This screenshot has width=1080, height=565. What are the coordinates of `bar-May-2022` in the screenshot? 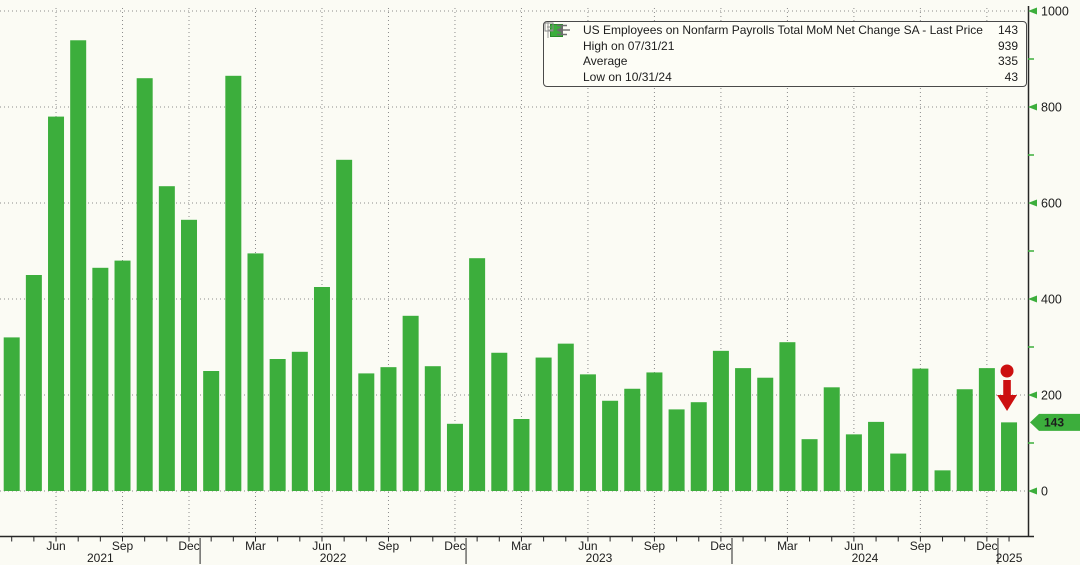 It's located at (299, 421).